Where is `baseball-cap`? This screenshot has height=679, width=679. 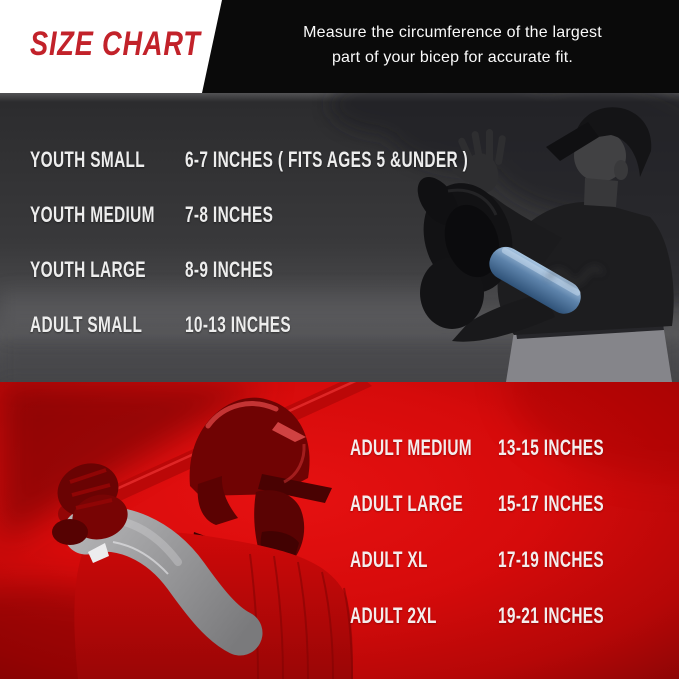 baseball-cap is located at coordinates (613, 142).